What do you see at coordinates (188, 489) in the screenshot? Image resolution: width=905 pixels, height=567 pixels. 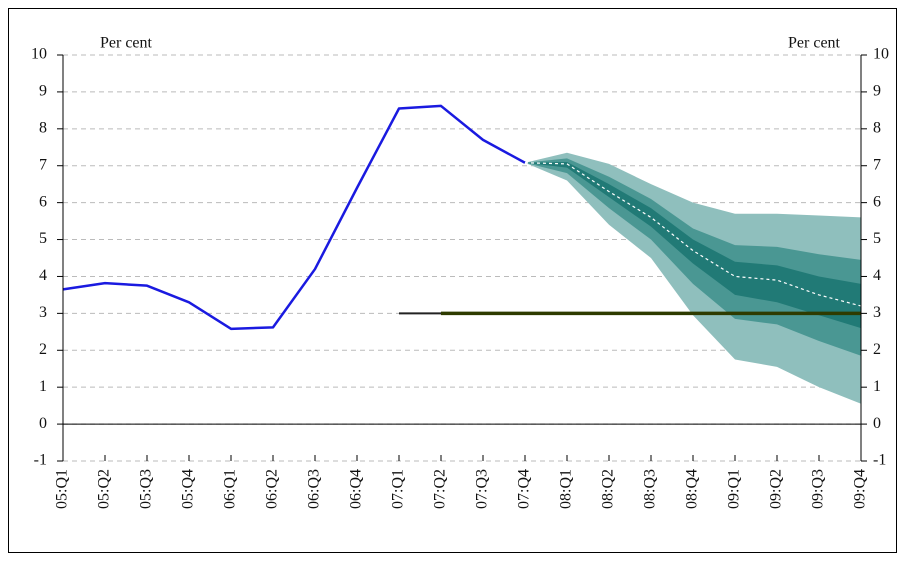 I see `x-tick-label: 05:Q4` at bounding box center [188, 489].